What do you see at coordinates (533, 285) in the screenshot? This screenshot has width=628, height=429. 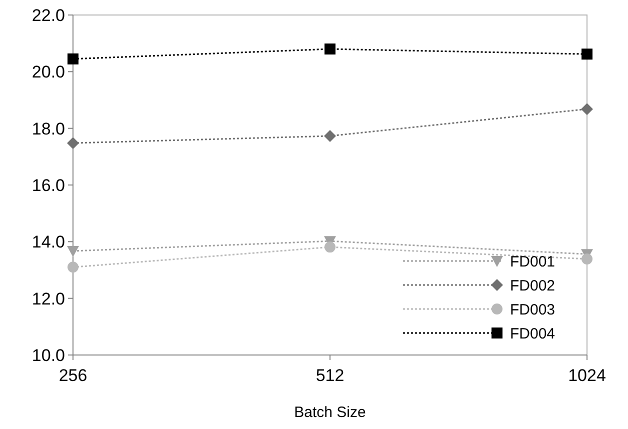 I see `legend-label: FD002` at bounding box center [533, 285].